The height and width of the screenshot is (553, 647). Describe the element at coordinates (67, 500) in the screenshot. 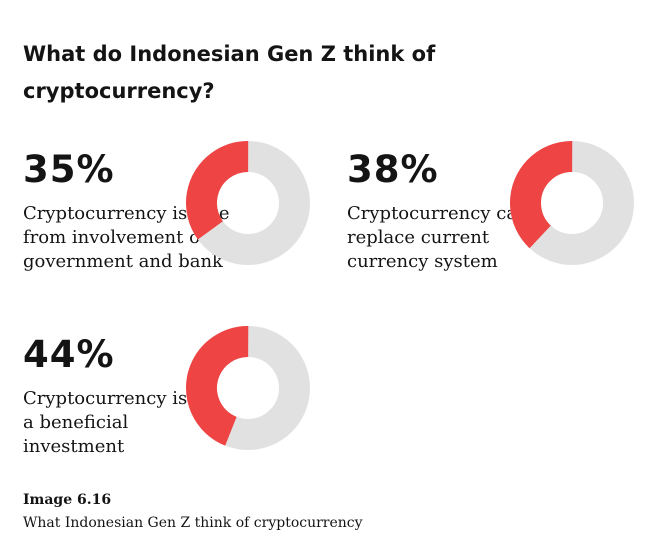

I see `caption-label: Image 6.16` at that location.